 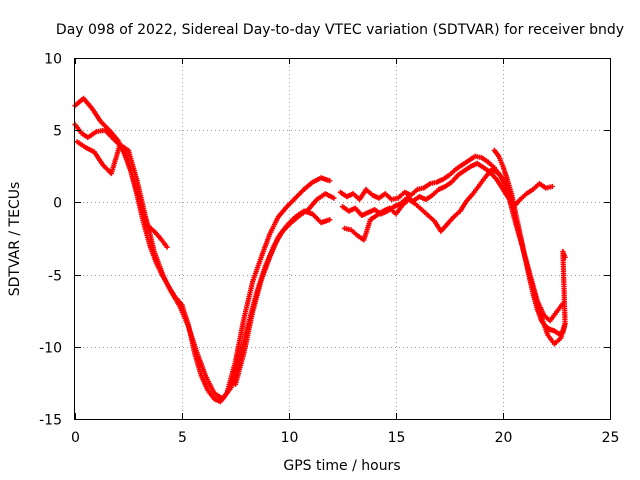 I want to click on y-tick-label: -10, so click(x=50, y=349).